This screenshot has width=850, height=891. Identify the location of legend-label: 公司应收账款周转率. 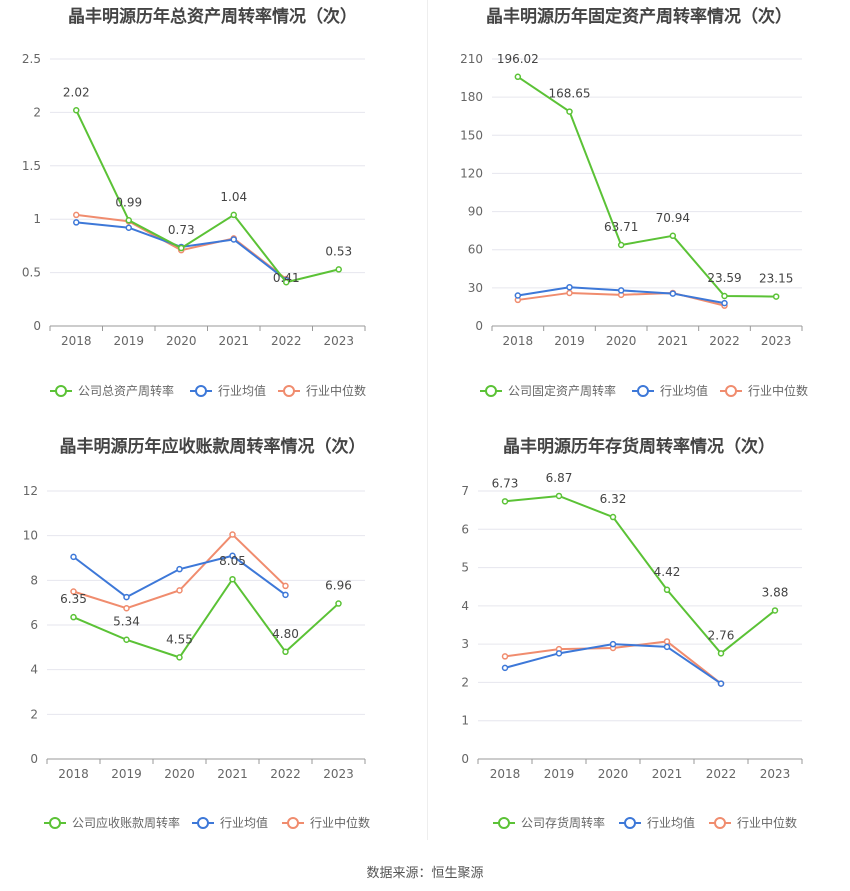
(126, 822).